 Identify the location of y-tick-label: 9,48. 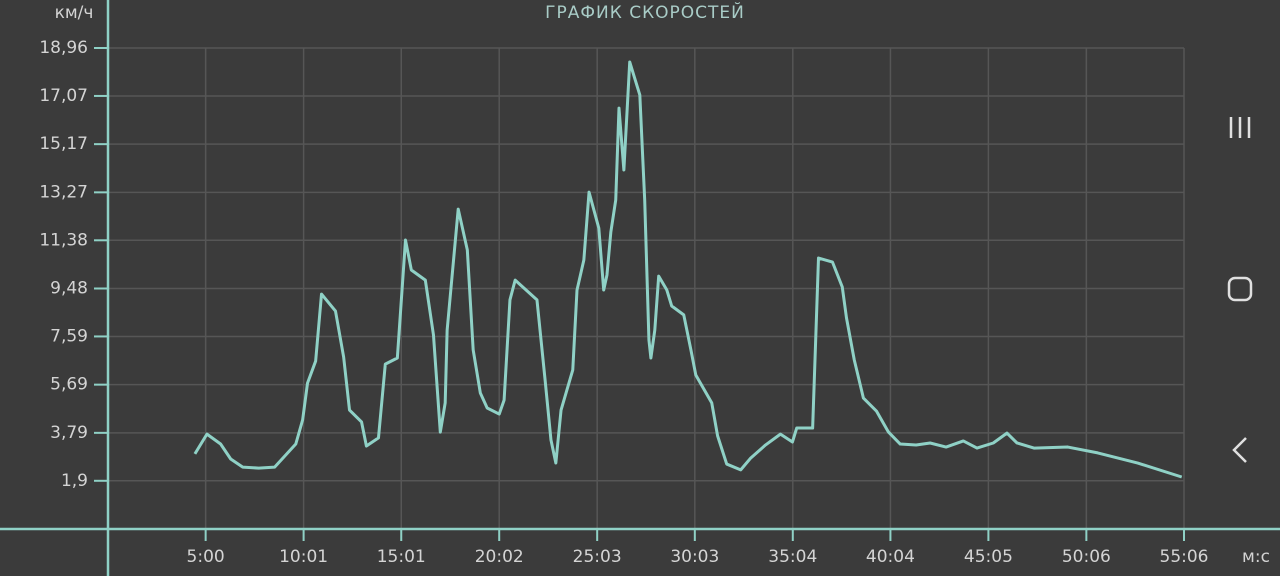
(69, 289).